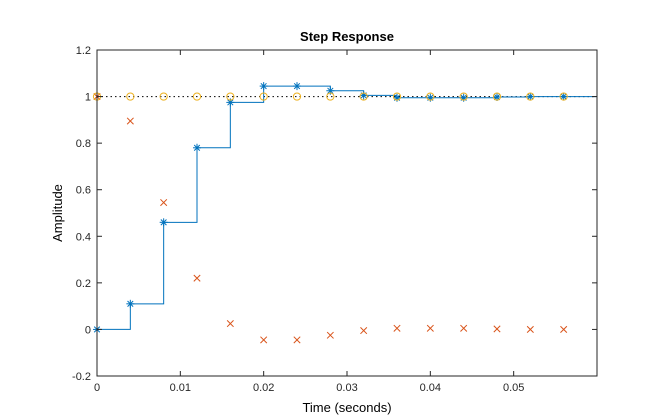 This screenshot has height=420, width=660. Describe the element at coordinates (430, 388) in the screenshot. I see `x-tick-label: 0.04` at that location.